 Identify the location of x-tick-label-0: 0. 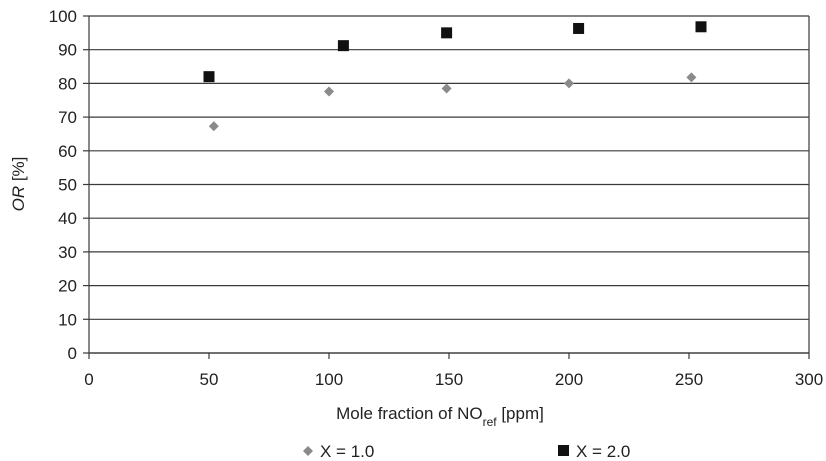
(88, 379).